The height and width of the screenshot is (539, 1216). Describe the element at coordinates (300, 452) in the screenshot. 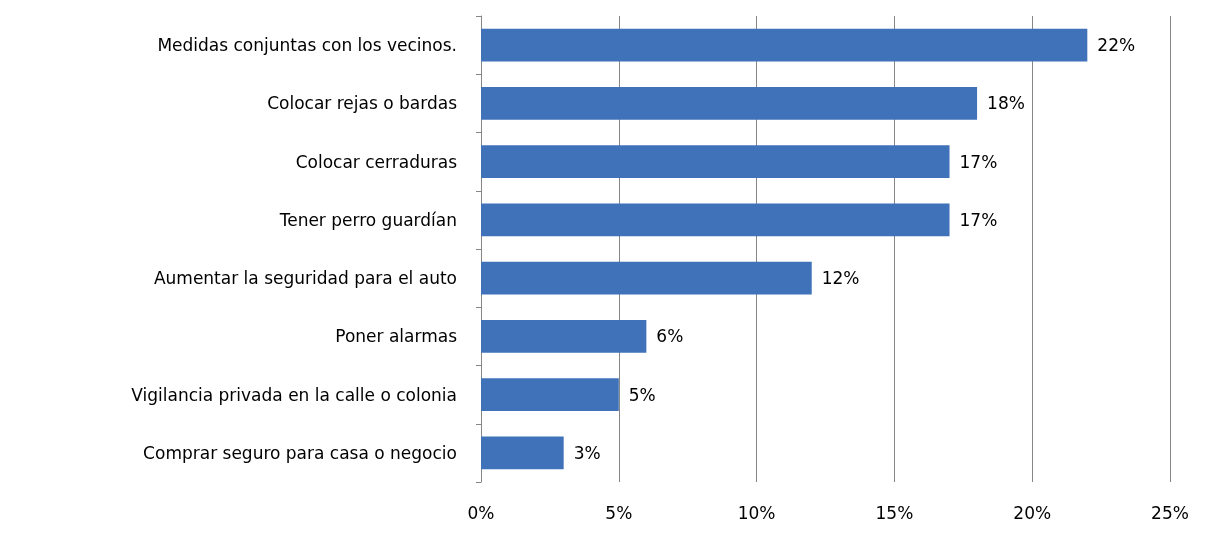

I see `y-tick-label: Comprar seguro para casa o negocio` at that location.